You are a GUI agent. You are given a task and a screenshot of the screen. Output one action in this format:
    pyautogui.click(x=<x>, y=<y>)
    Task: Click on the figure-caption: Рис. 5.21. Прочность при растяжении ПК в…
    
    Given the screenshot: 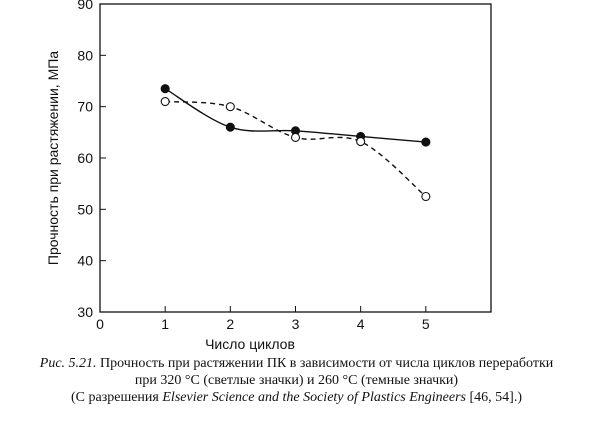 What is the action you would take?
    pyautogui.click(x=296, y=380)
    